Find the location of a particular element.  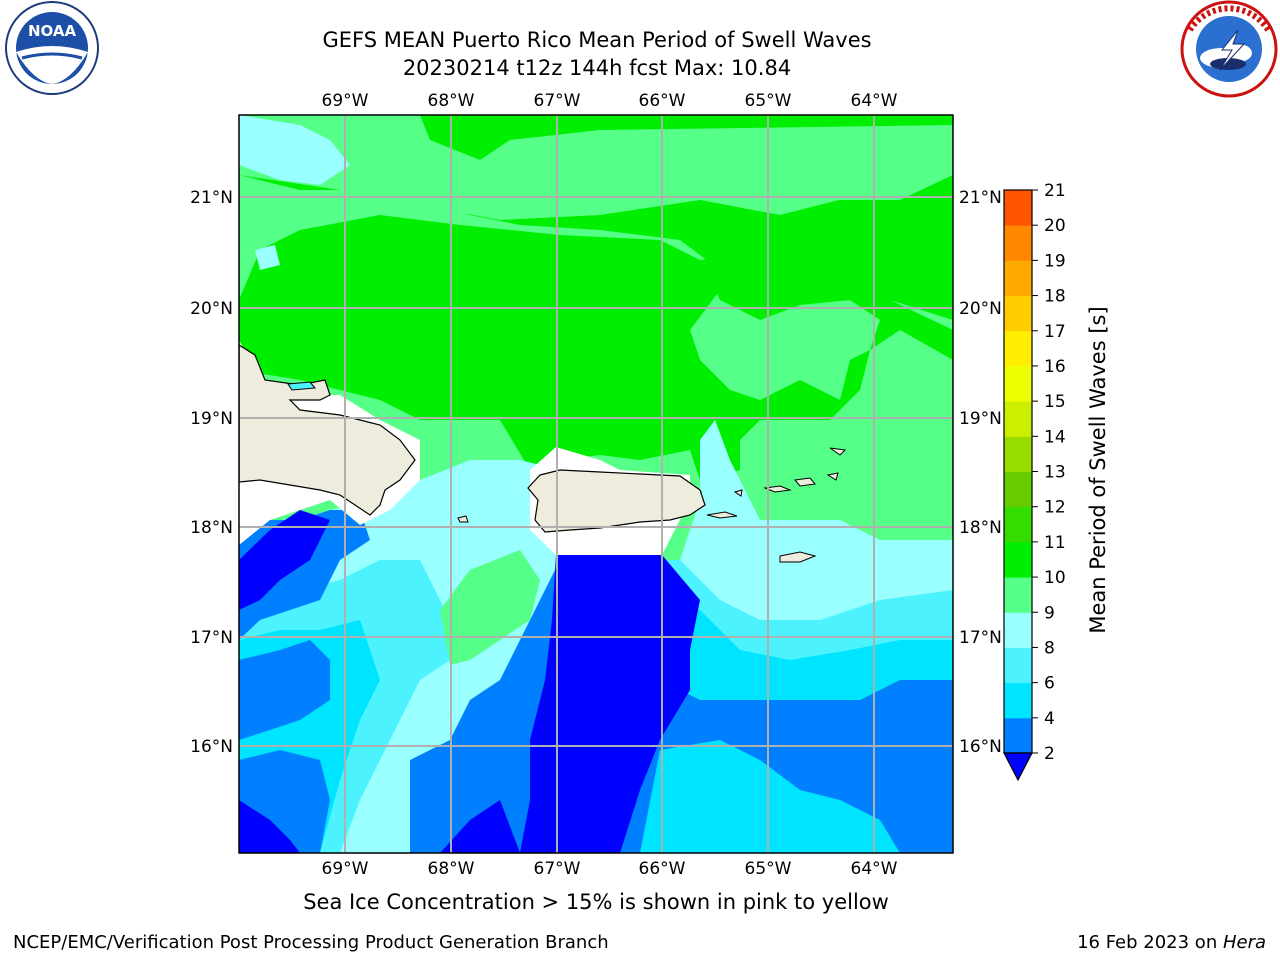

footer-date-text: 16 Feb 2023 on is located at coordinates (1150, 942).